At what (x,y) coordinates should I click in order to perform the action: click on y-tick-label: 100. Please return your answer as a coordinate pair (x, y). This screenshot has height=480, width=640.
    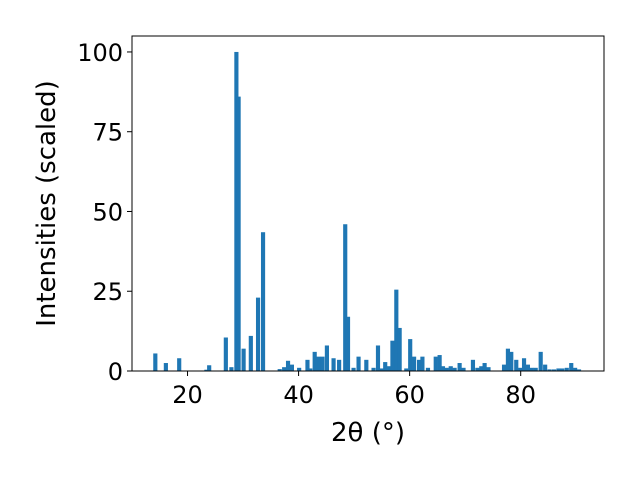
    Looking at the image, I should click on (100, 53).